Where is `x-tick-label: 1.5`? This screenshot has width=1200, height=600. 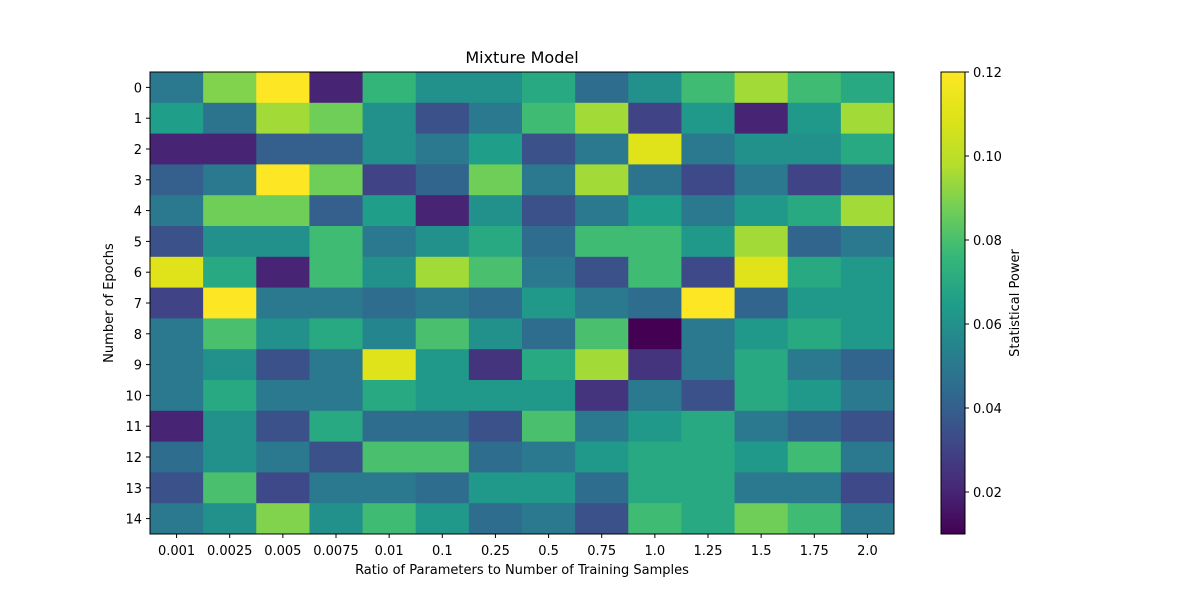 x-tick-label: 1.5 is located at coordinates (761, 551).